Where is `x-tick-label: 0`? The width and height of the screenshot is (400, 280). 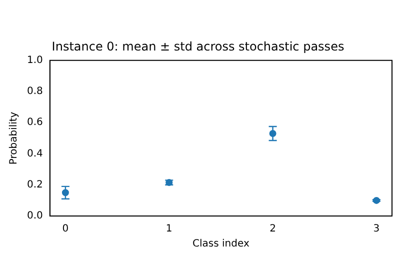 x-tick-label: 0 is located at coordinates (65, 229).